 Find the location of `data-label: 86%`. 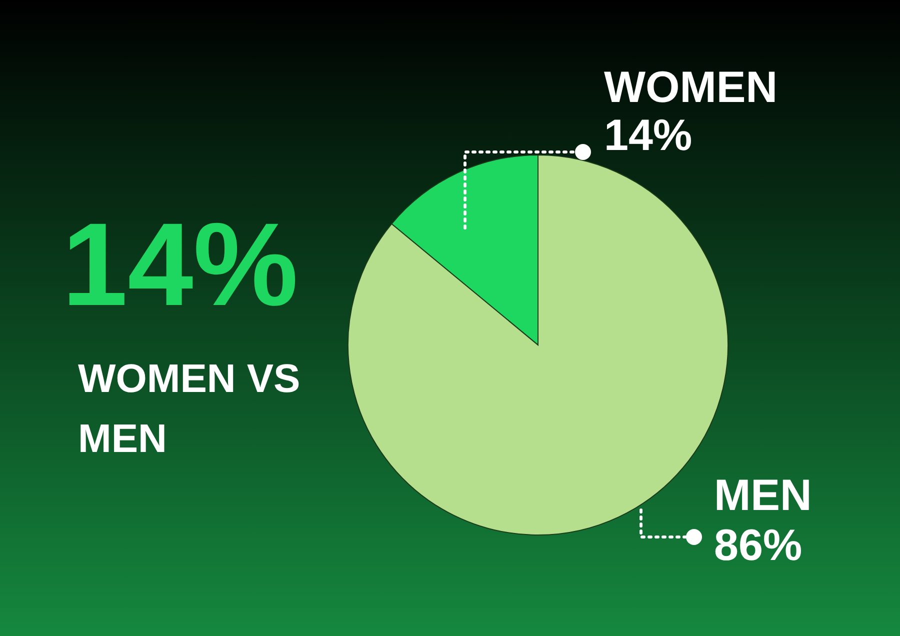

data-label: 86% is located at coordinates (758, 545).